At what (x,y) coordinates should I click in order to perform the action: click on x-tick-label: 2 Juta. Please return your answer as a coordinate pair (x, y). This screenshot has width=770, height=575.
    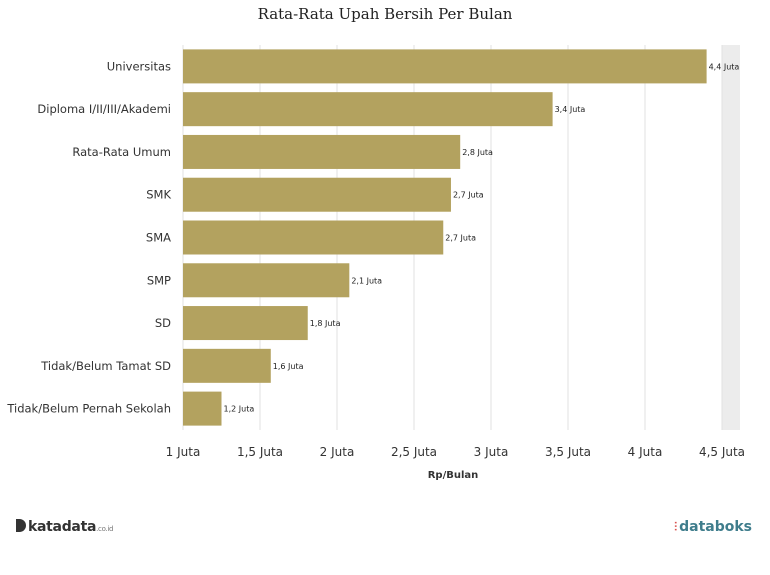
    Looking at the image, I should click on (337, 452).